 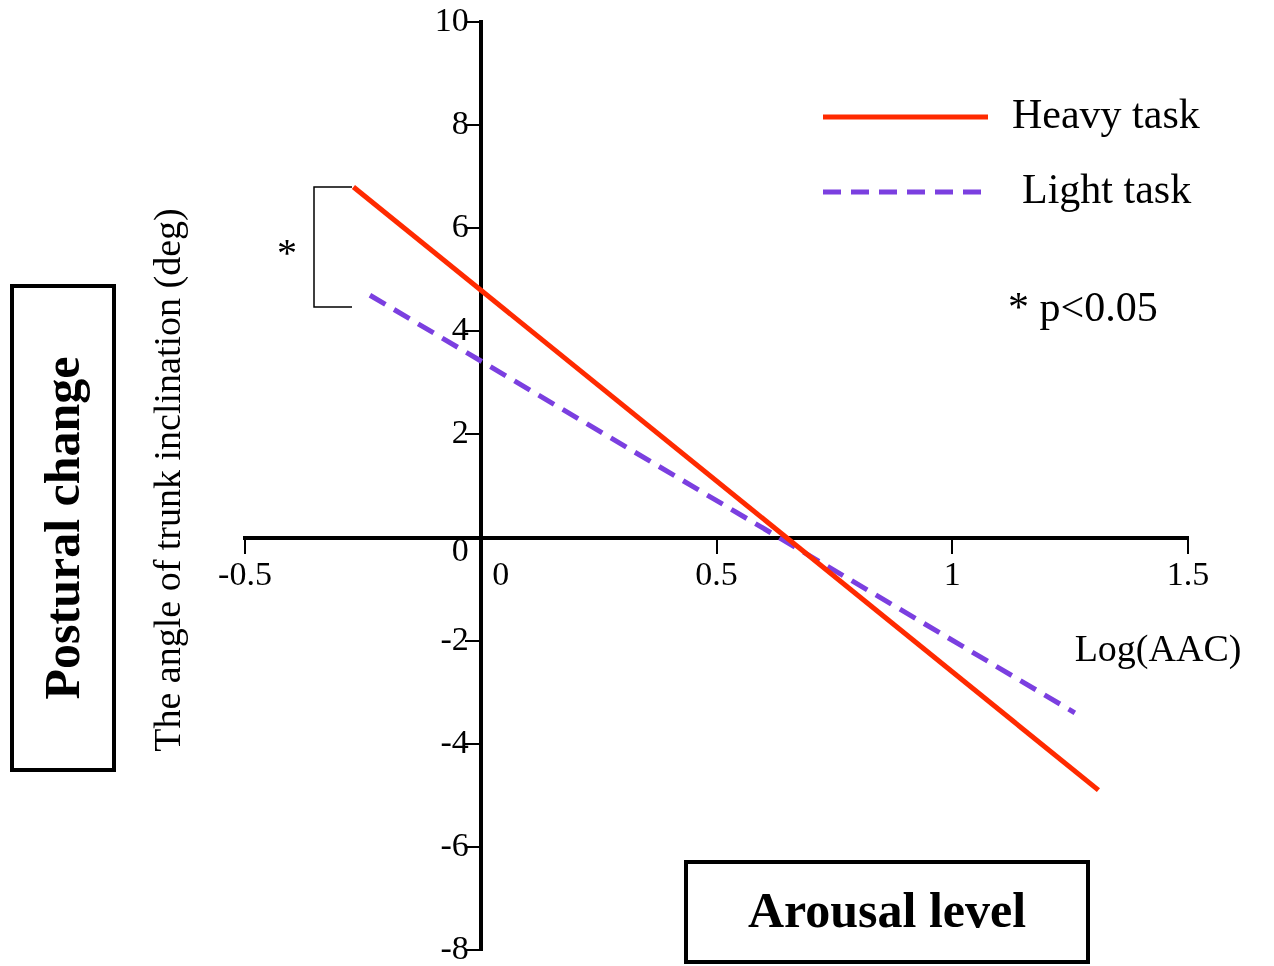 What do you see at coordinates (451, 19) in the screenshot?
I see `y-tick-label: 10` at bounding box center [451, 19].